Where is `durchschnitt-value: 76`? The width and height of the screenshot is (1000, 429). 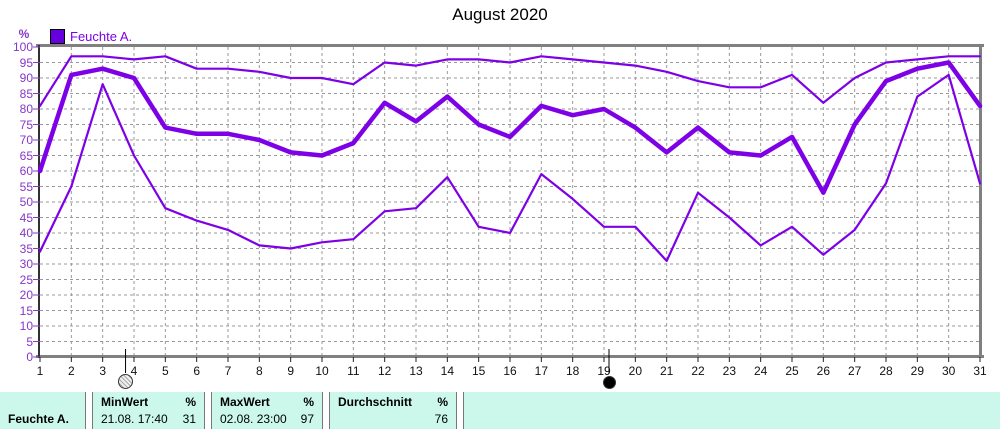
durchschnitt-value: 76 is located at coordinates (441, 419).